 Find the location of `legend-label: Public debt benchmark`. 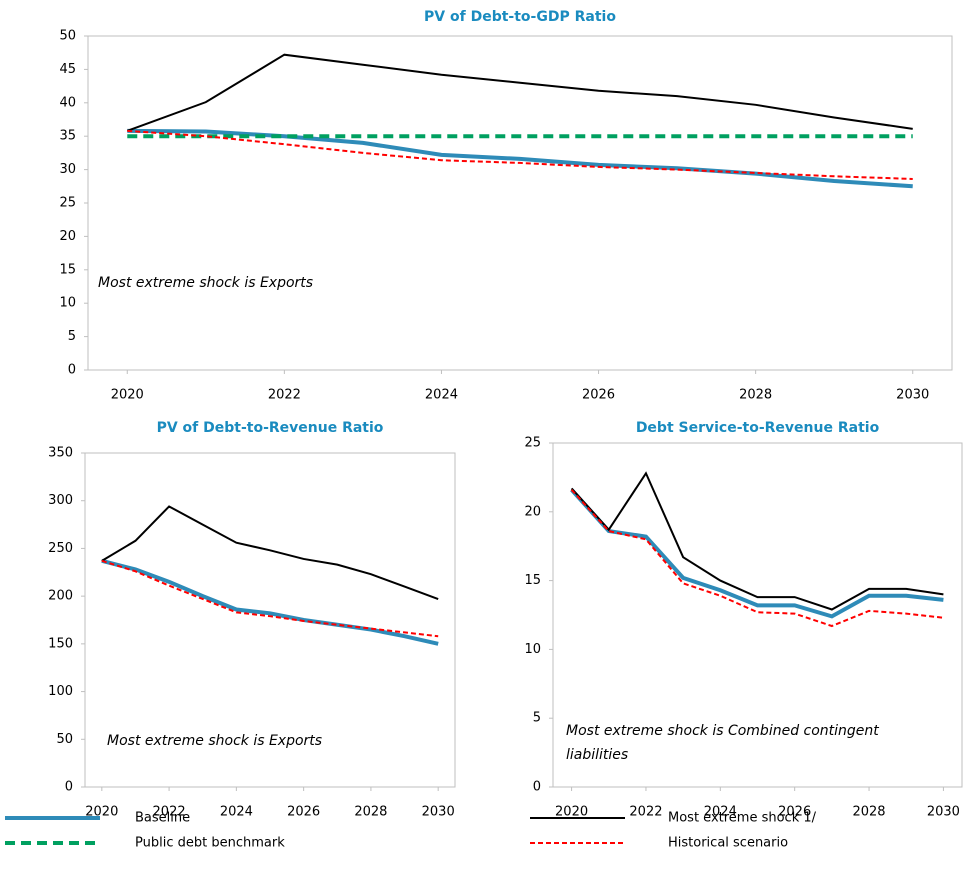

legend-label: Public debt benchmark is located at coordinates (210, 843).